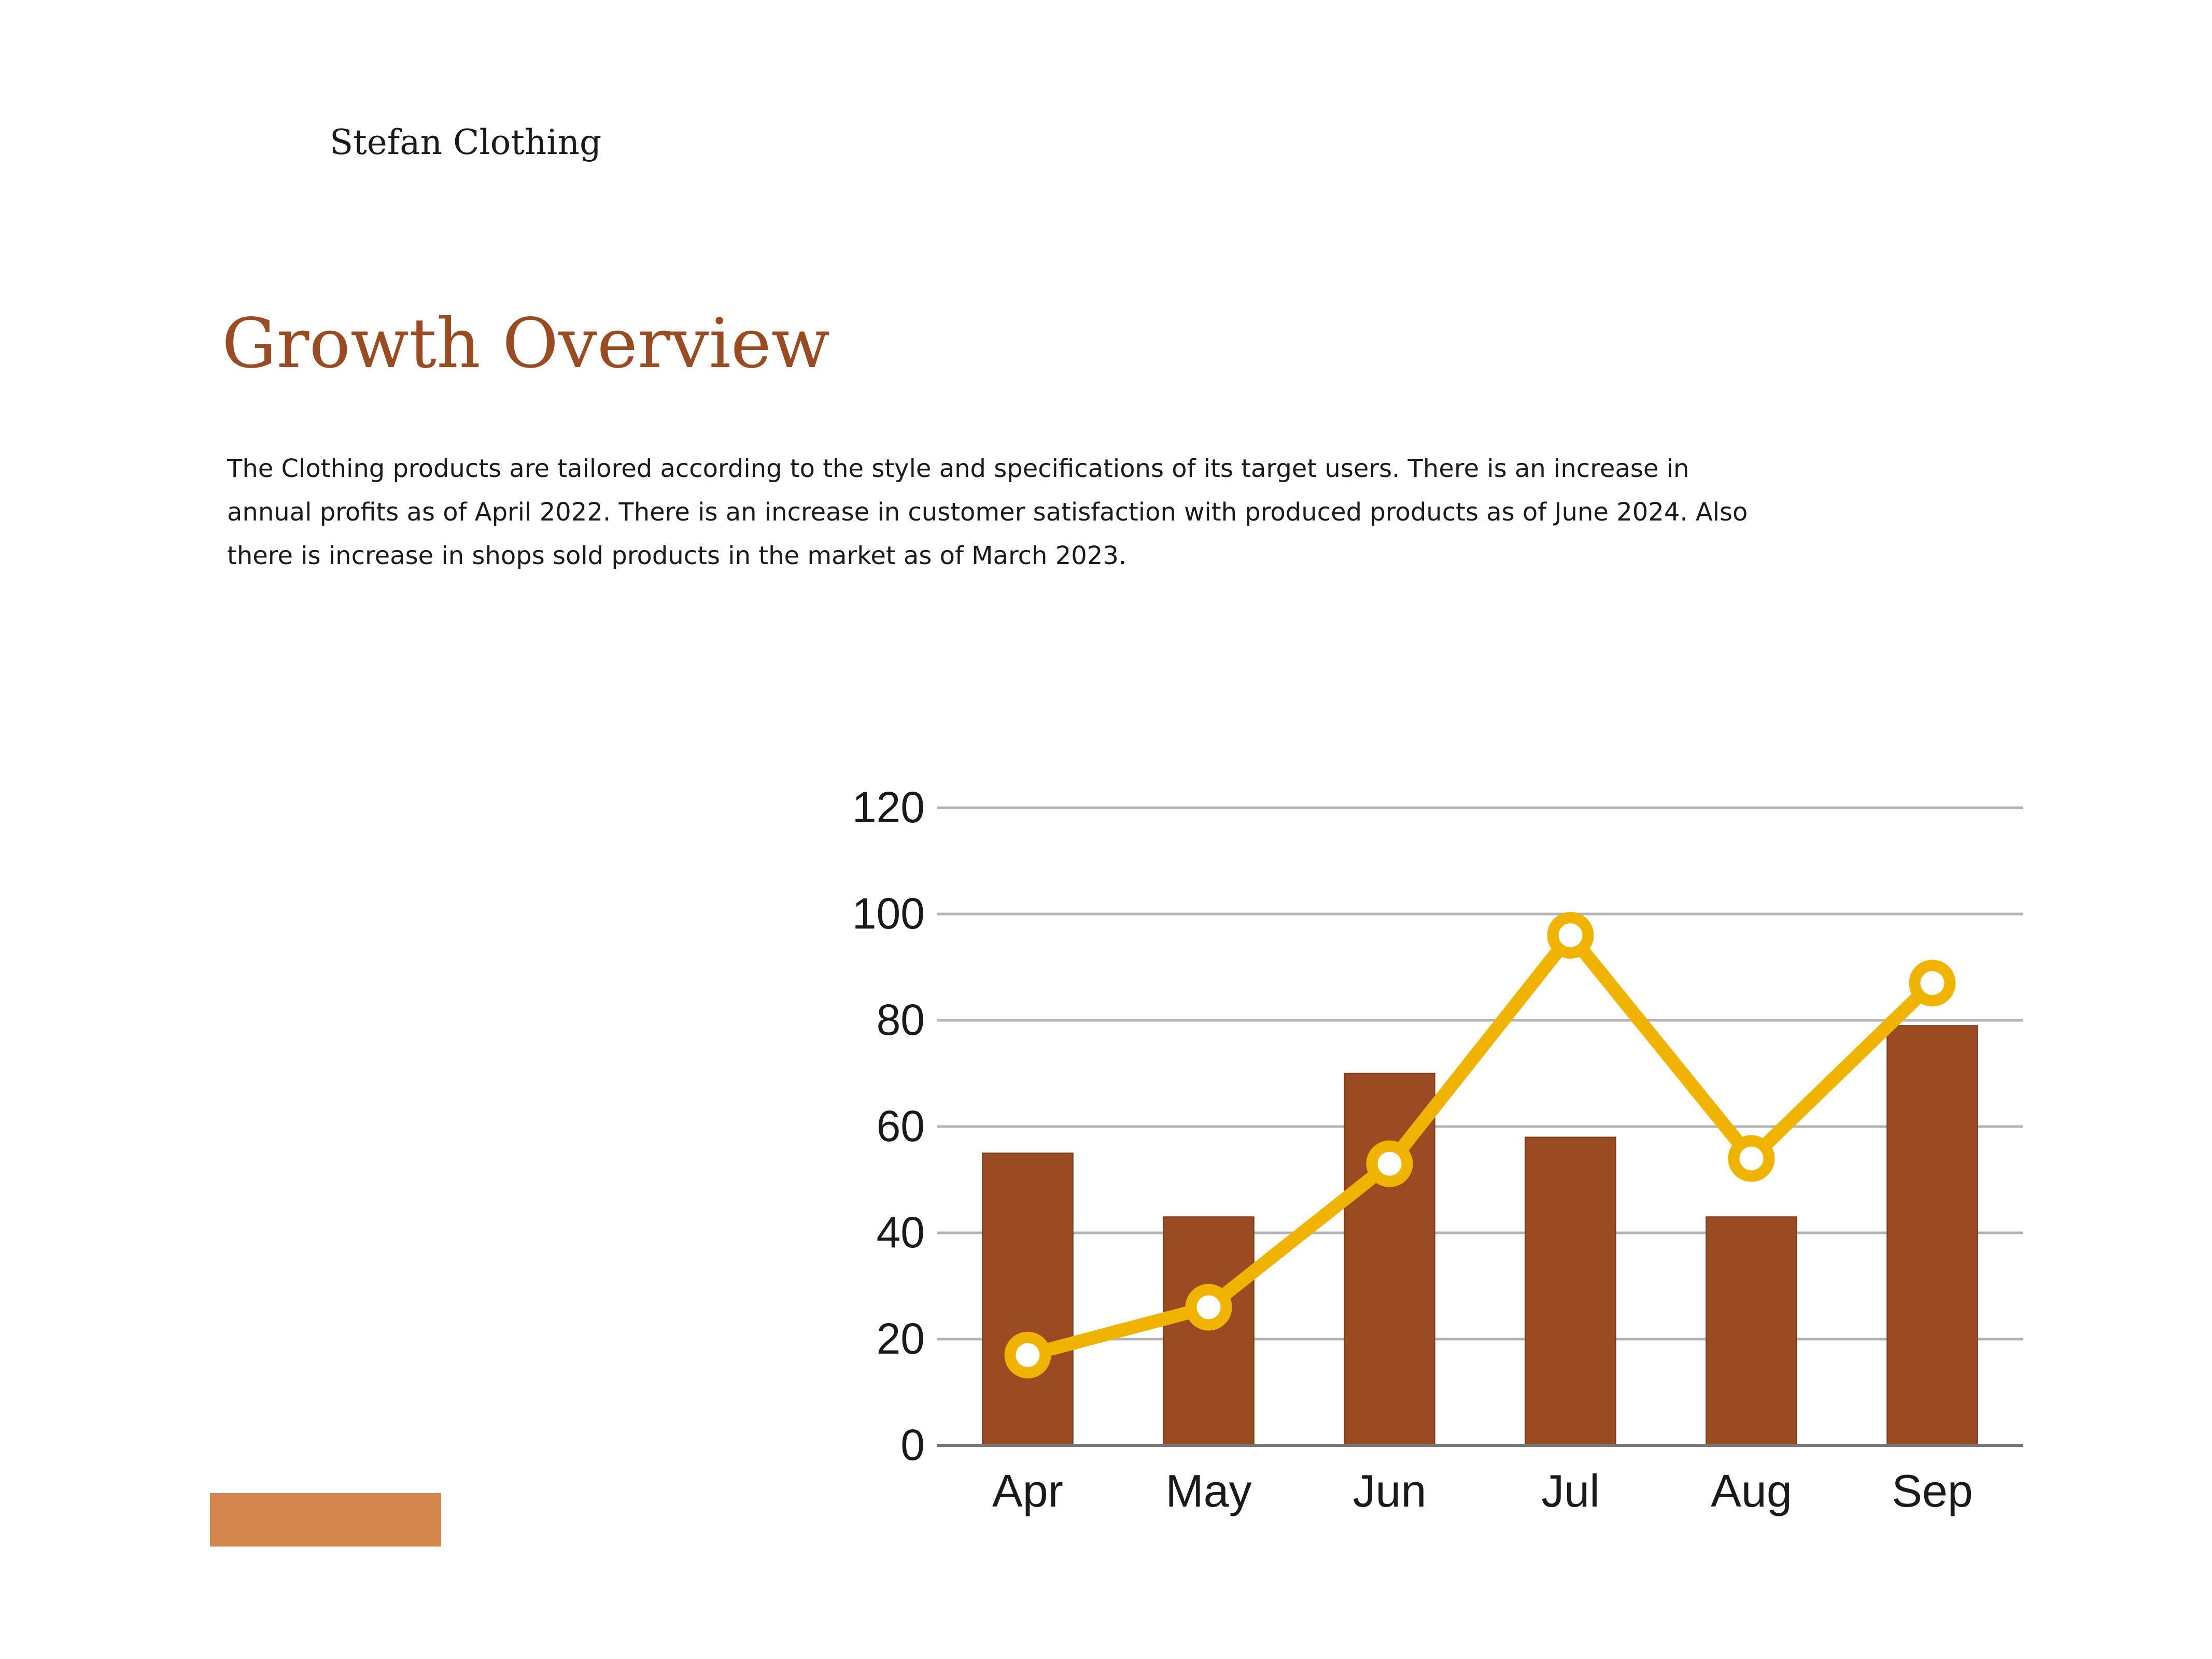 This screenshot has width=2212, height=1659. I want to click on y-tick-label: 80, so click(901, 1020).